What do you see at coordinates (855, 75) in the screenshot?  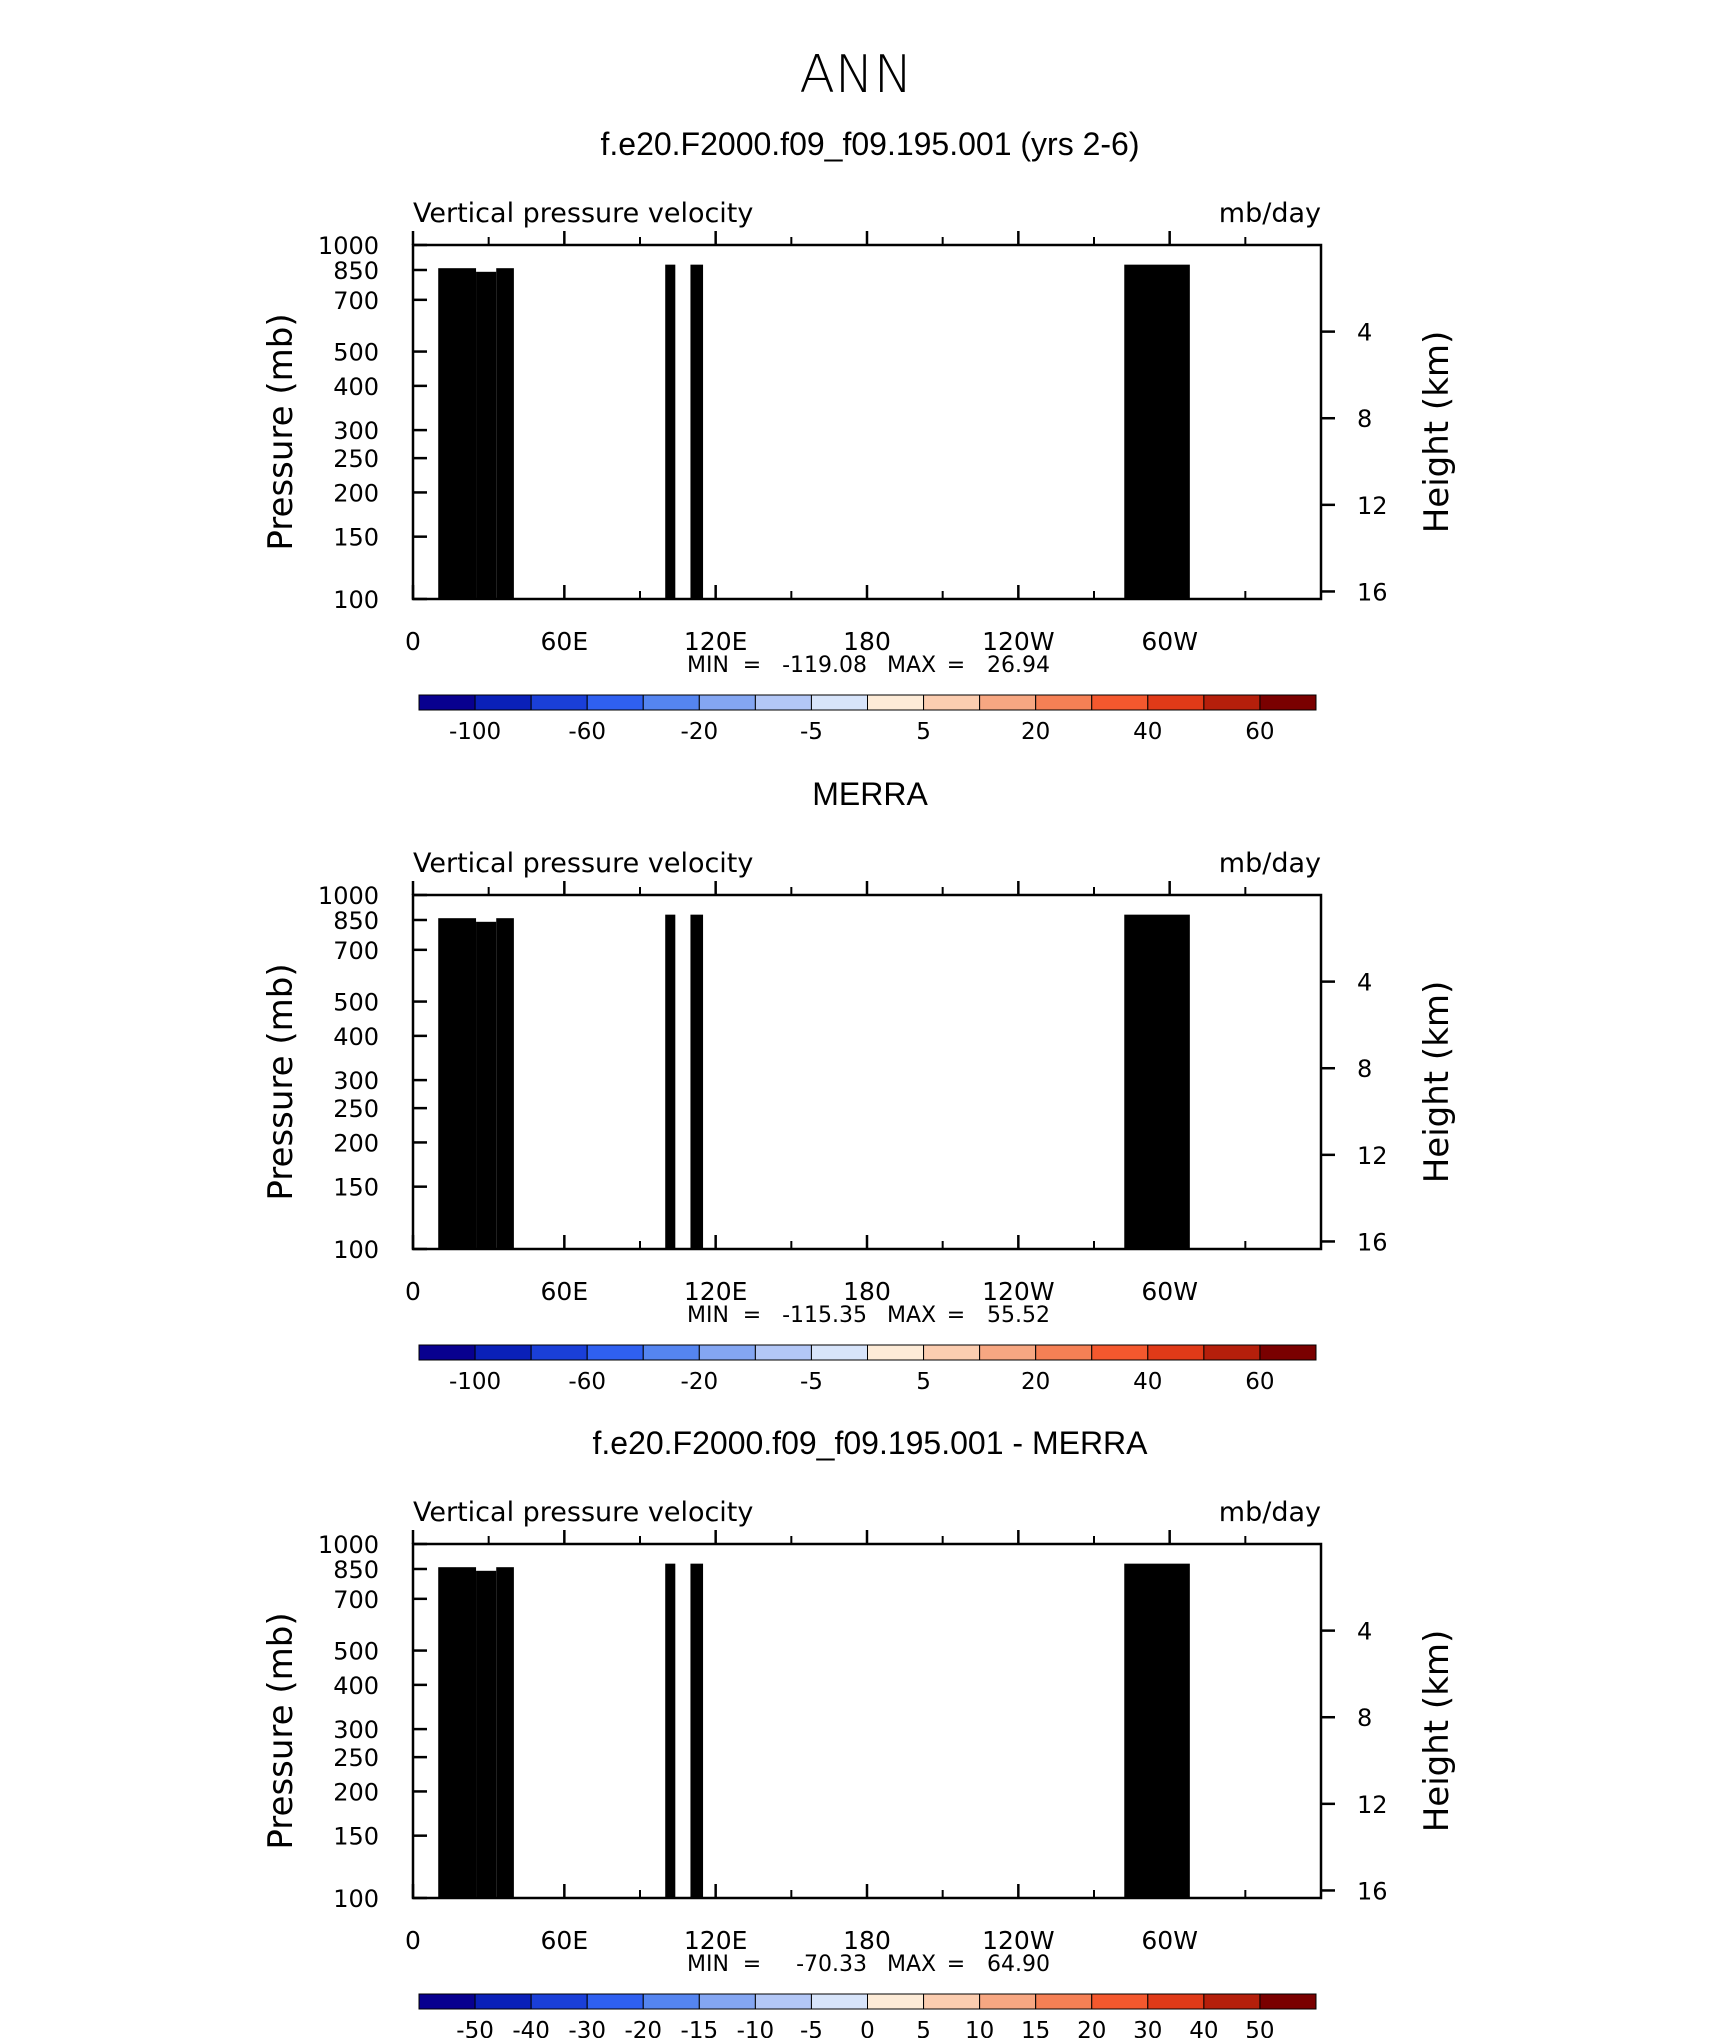 I see `main-title: ANN` at bounding box center [855, 75].